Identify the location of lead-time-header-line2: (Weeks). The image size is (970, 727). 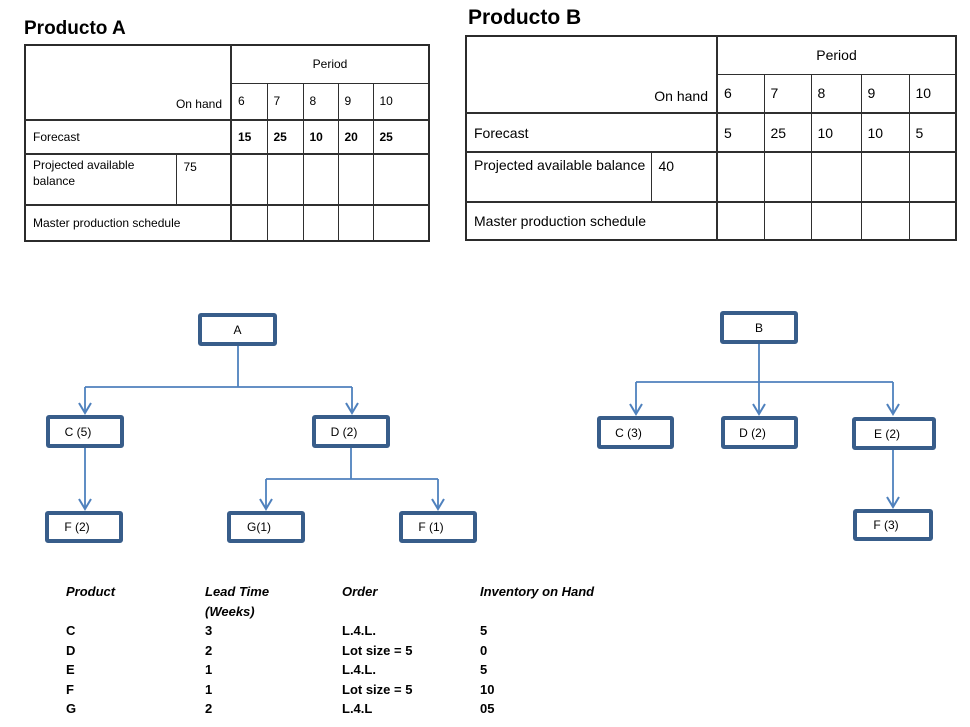
(230, 611).